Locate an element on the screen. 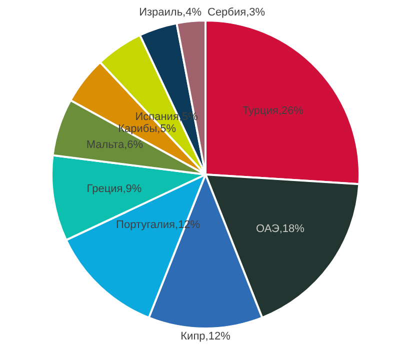 The image size is (404, 349). slice-label: Греция,9% is located at coordinates (114, 188).